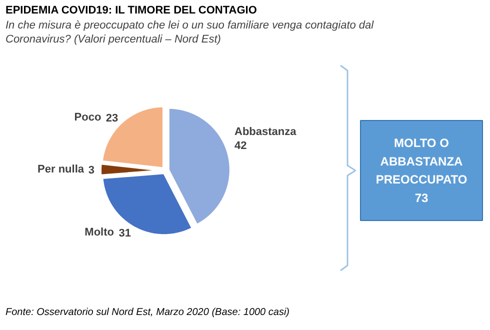 The height and width of the screenshot is (330, 490). I want to click on data-label: 31, so click(124, 234).